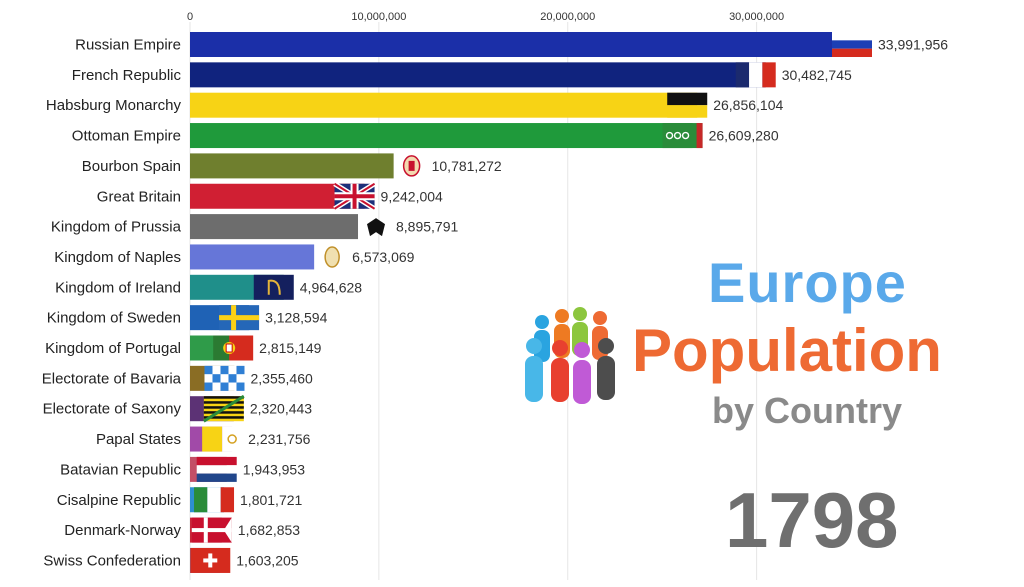 Image resolution: width=1024 pixels, height=587 pixels. What do you see at coordinates (807, 410) in the screenshot?
I see `title-by-country: by Country` at bounding box center [807, 410].